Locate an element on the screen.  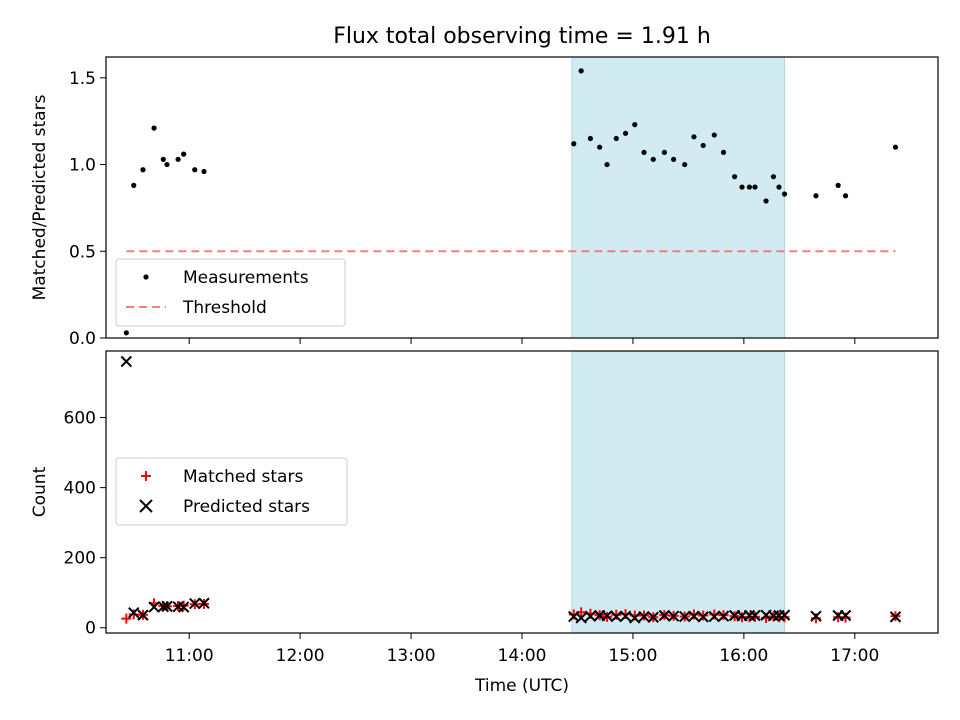
legend-label: Threshold is located at coordinates (224, 308).